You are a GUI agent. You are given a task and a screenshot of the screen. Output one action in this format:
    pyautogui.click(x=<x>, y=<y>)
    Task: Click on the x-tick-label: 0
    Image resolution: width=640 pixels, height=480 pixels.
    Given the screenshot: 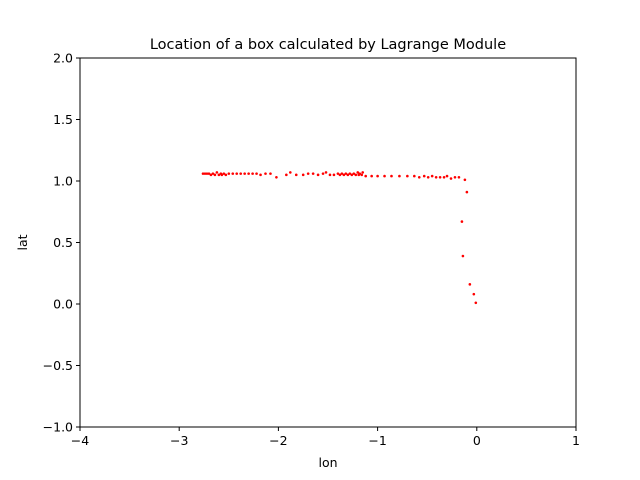 What is the action you would take?
    pyautogui.click(x=477, y=440)
    